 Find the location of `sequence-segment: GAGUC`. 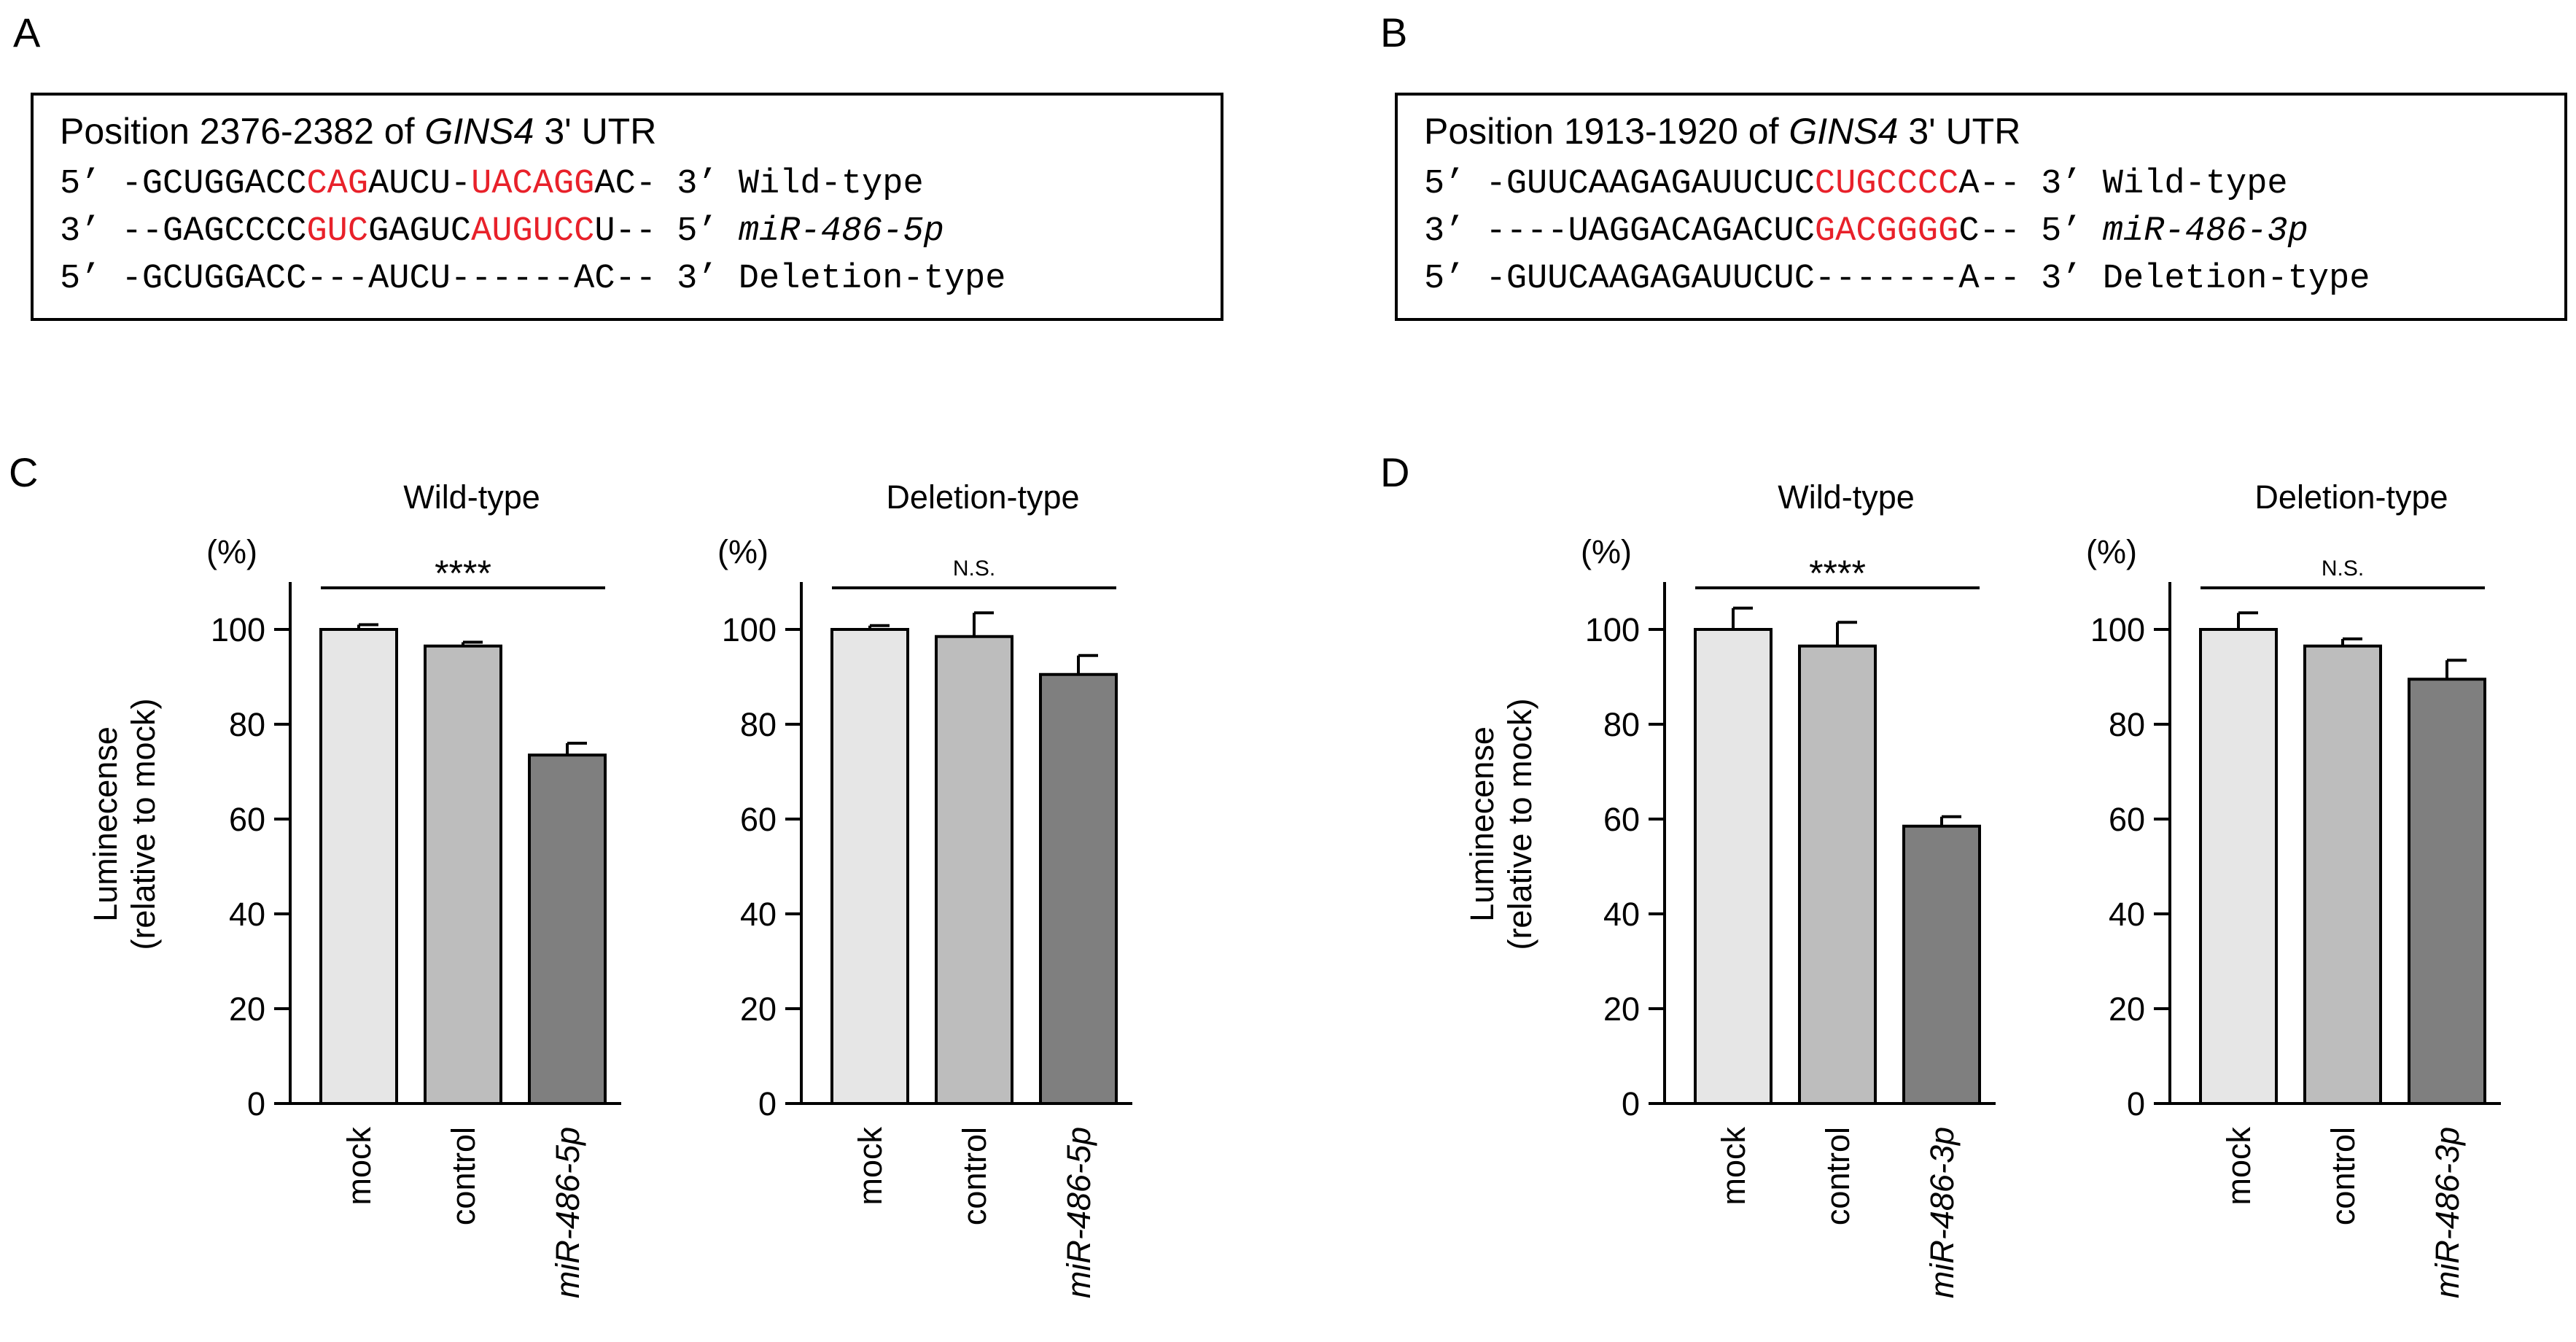

sequence-segment: GAGUC is located at coordinates (420, 231).